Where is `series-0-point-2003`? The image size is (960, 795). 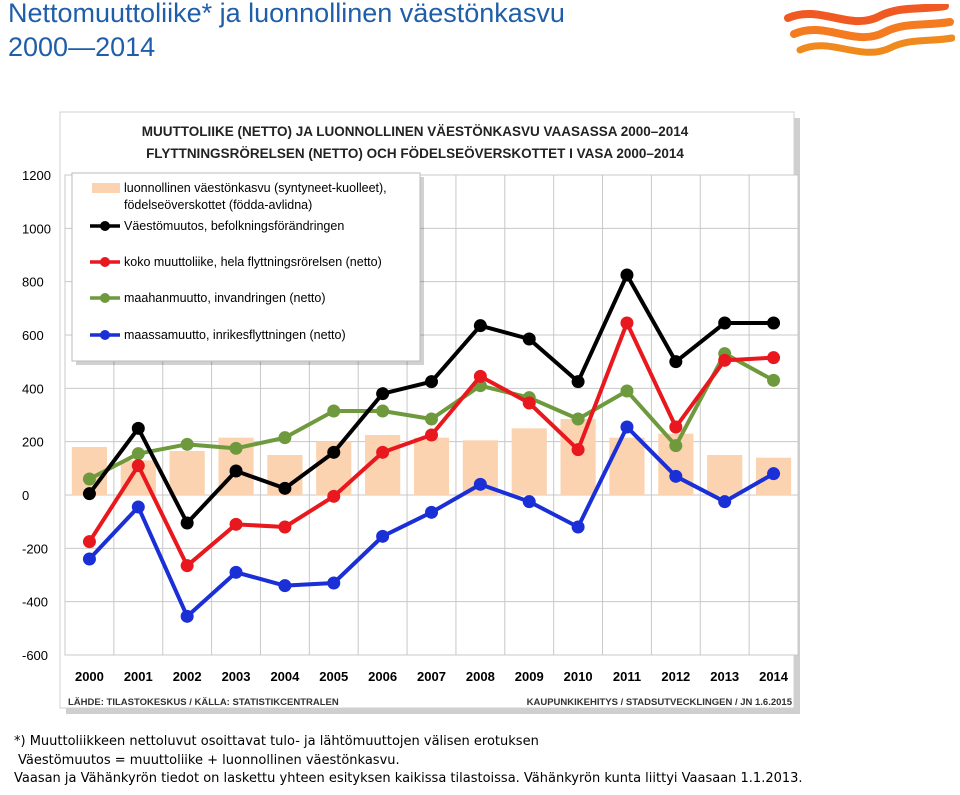 series-0-point-2003 is located at coordinates (236, 471).